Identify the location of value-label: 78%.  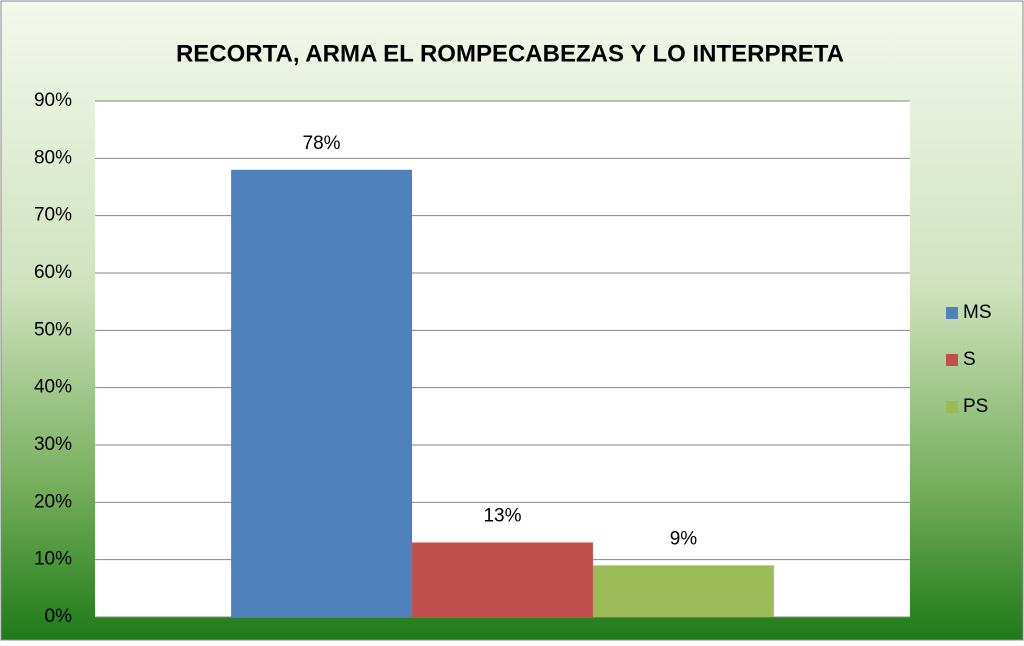
(322, 143).